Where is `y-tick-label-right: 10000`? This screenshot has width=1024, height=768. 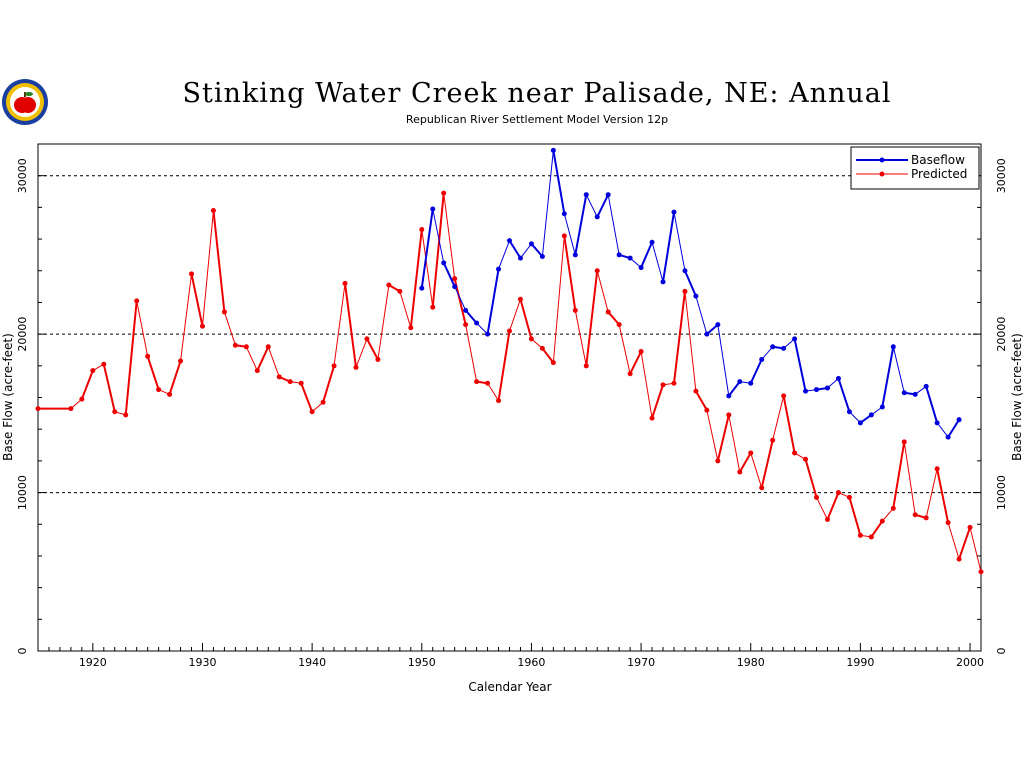 y-tick-label-right: 10000 is located at coordinates (1001, 492).